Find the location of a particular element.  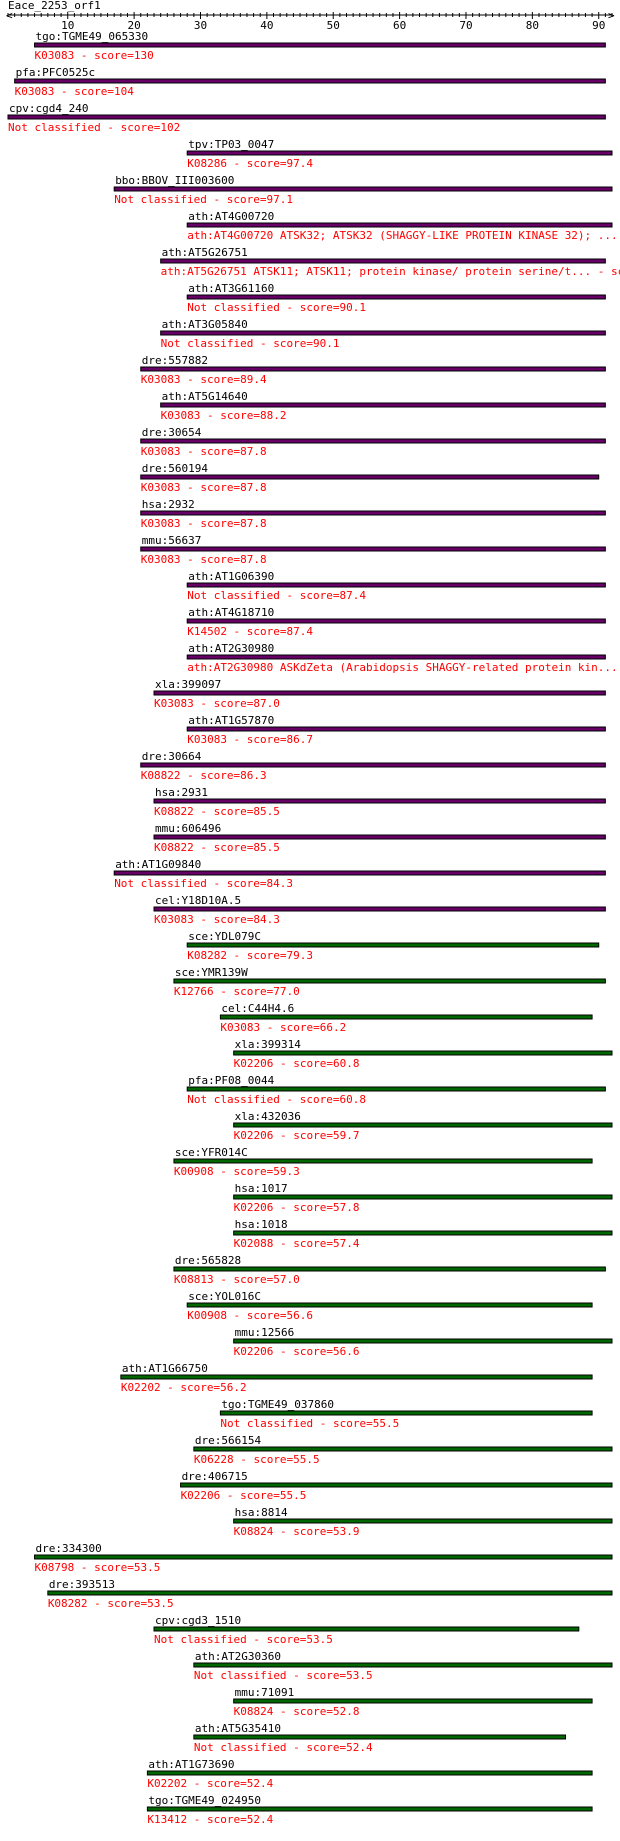

hit-row: dre:560194 K03083 - score=87.8 is located at coordinates (370, 478).